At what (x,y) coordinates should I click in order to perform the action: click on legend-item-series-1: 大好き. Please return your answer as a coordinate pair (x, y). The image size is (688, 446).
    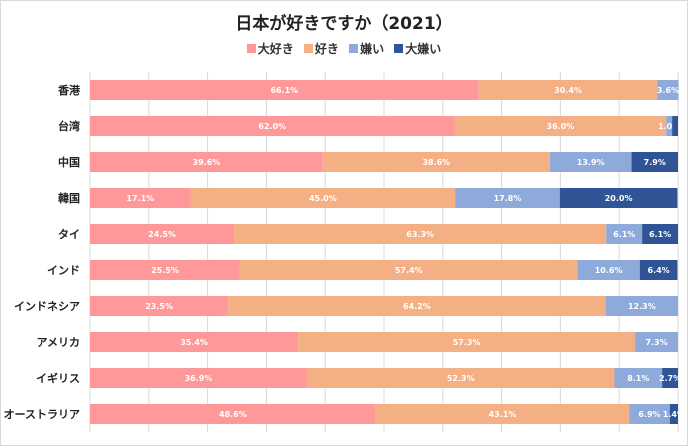
    Looking at the image, I should click on (270, 48).